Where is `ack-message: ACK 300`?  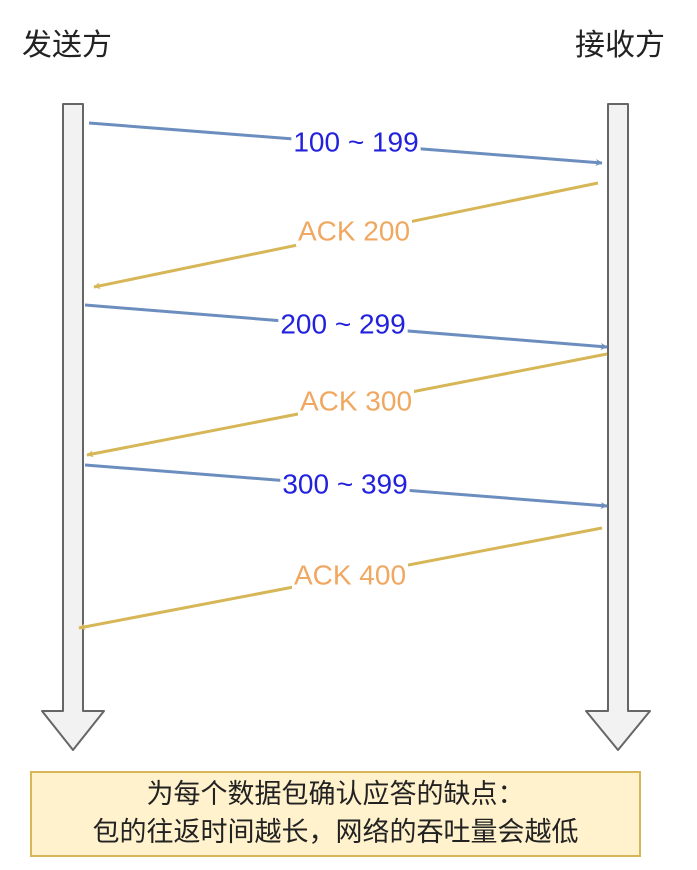 ack-message: ACK 300 is located at coordinates (347, 405).